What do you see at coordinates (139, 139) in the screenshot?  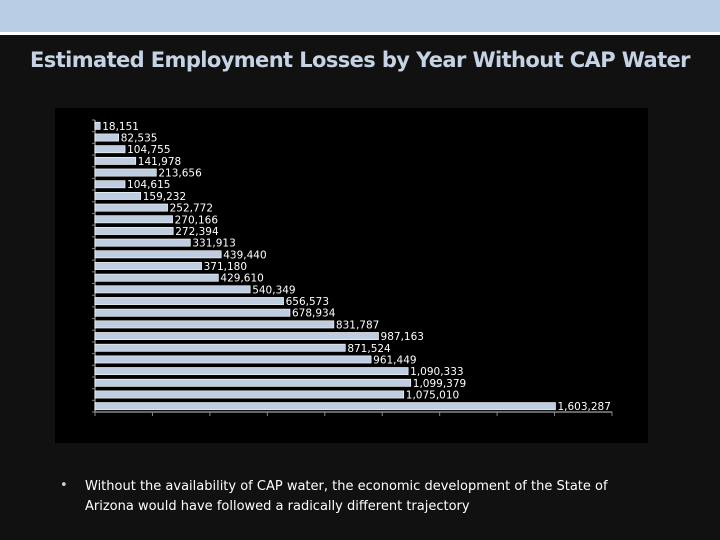 I see `data-label: 82,535` at bounding box center [139, 139].